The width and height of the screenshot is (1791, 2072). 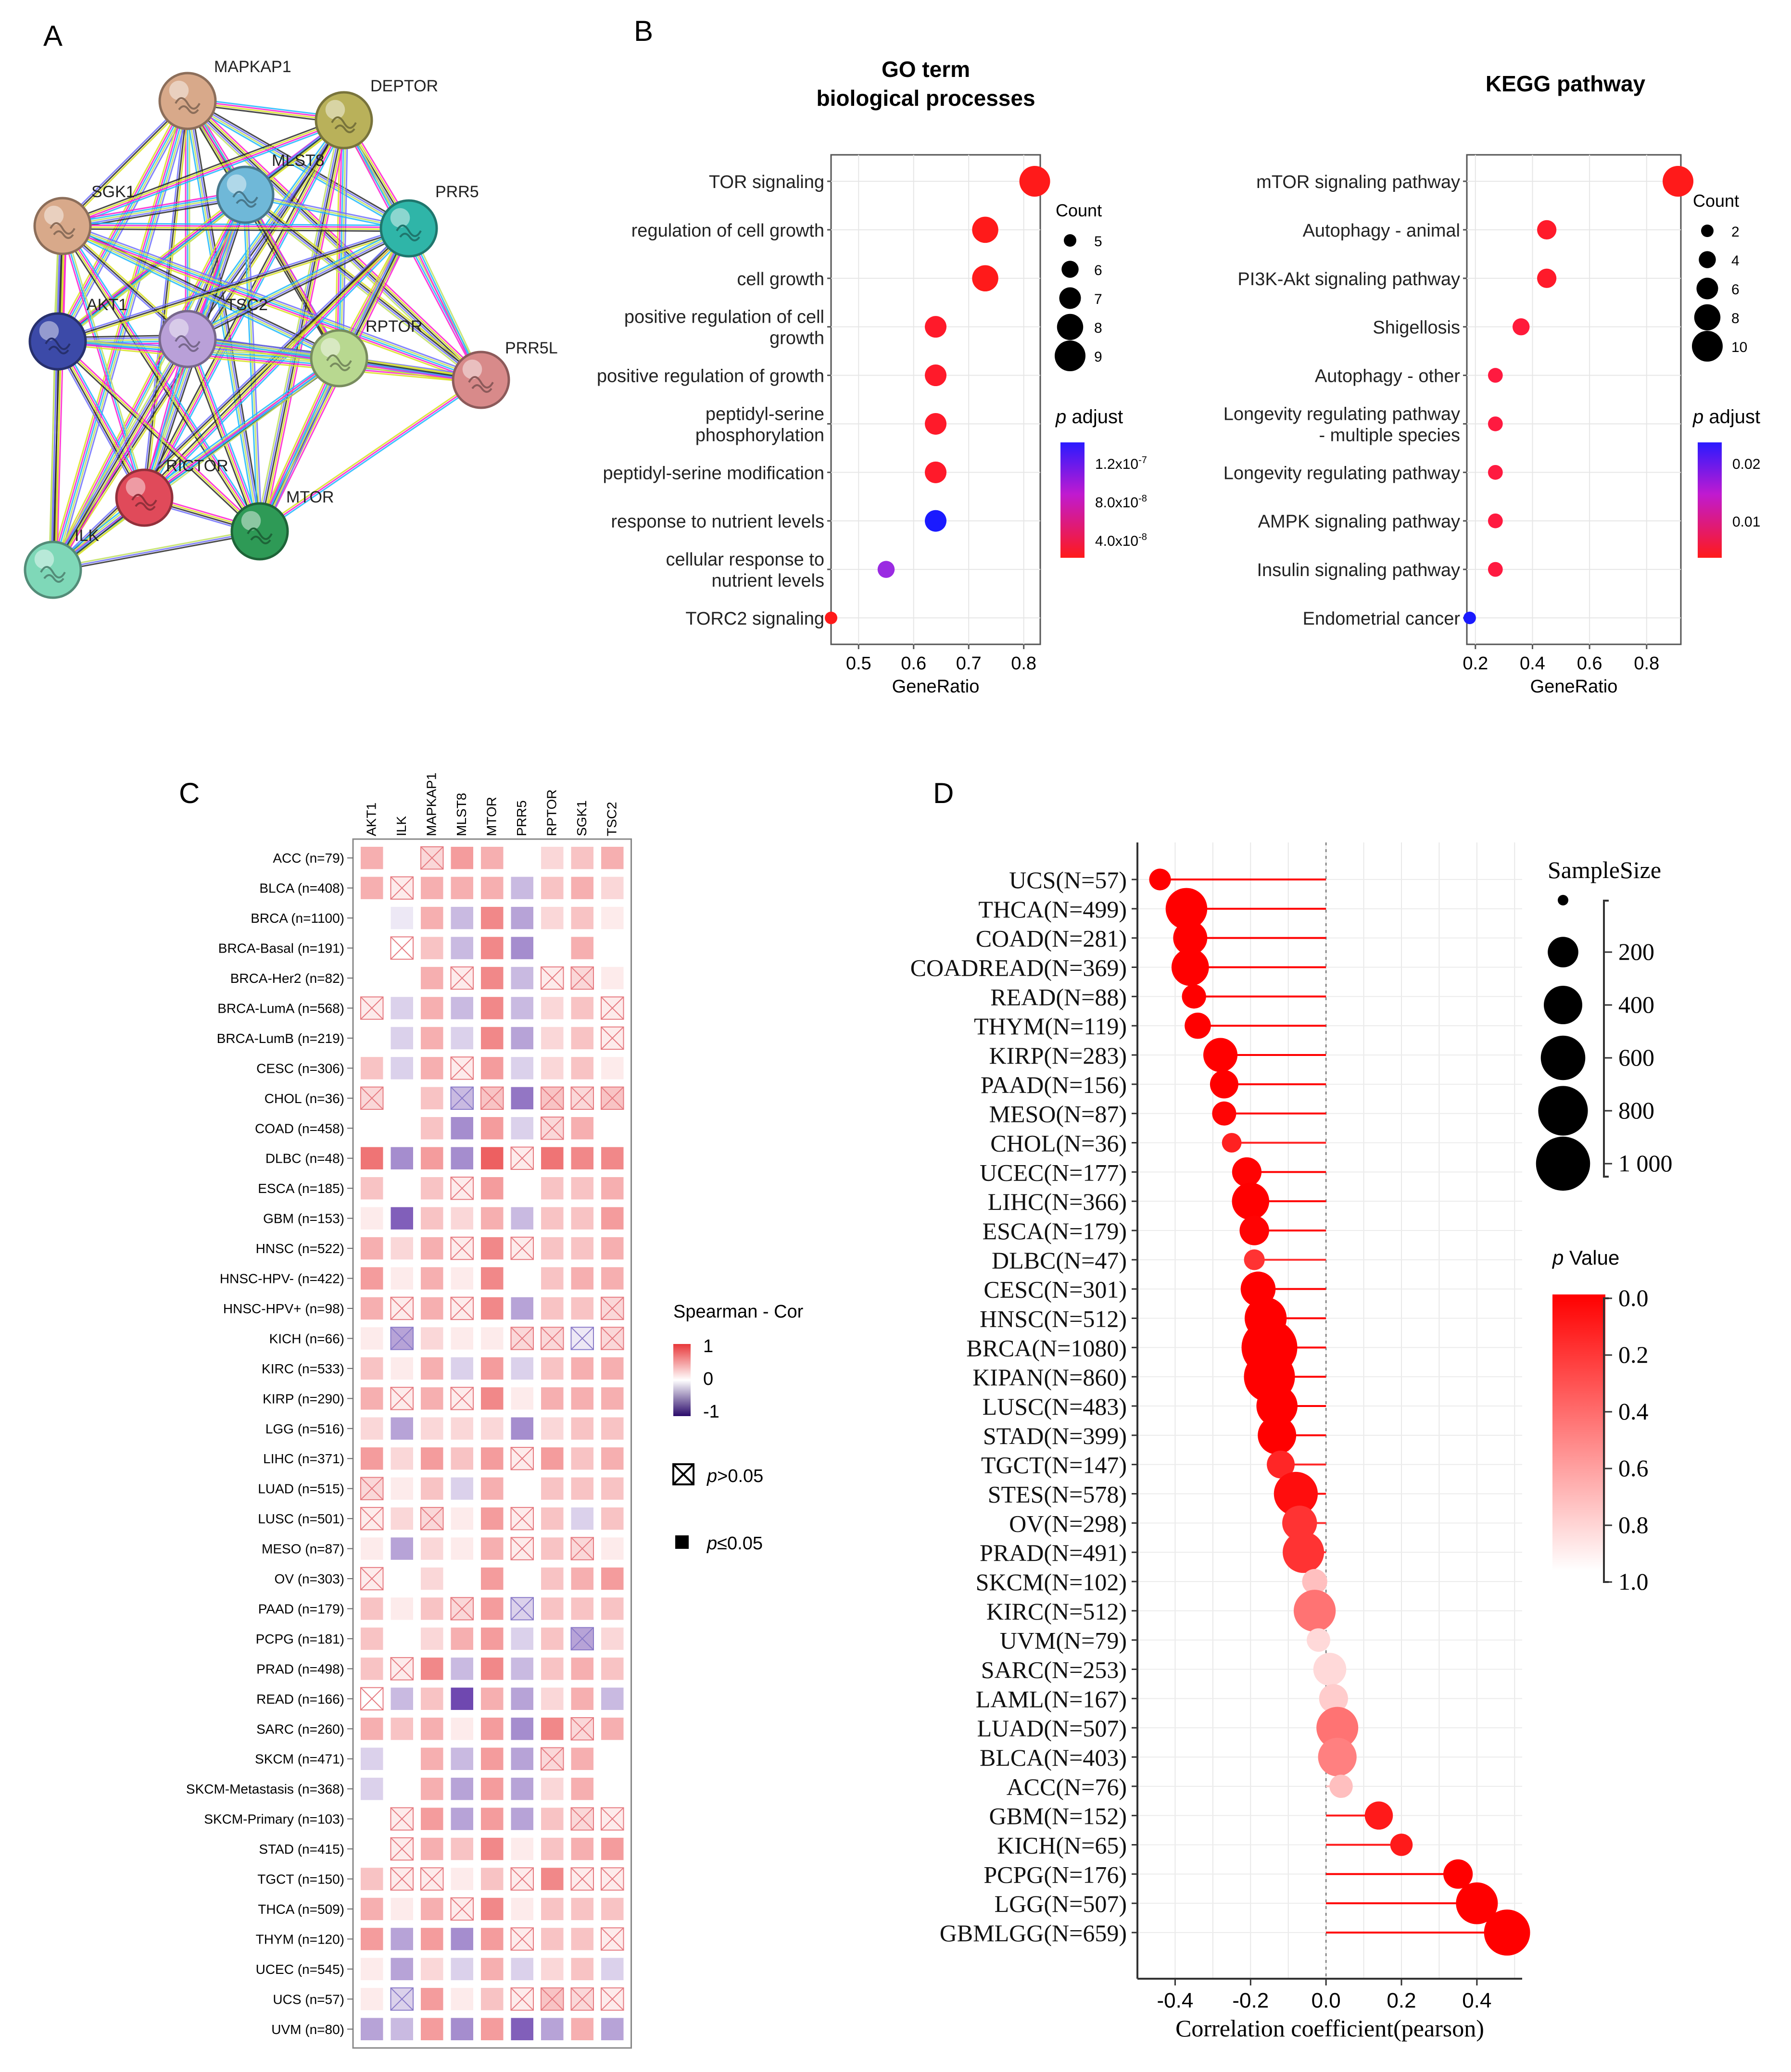 I want to click on y-tick-label: CESC(N=301), so click(x=1055, y=1289).